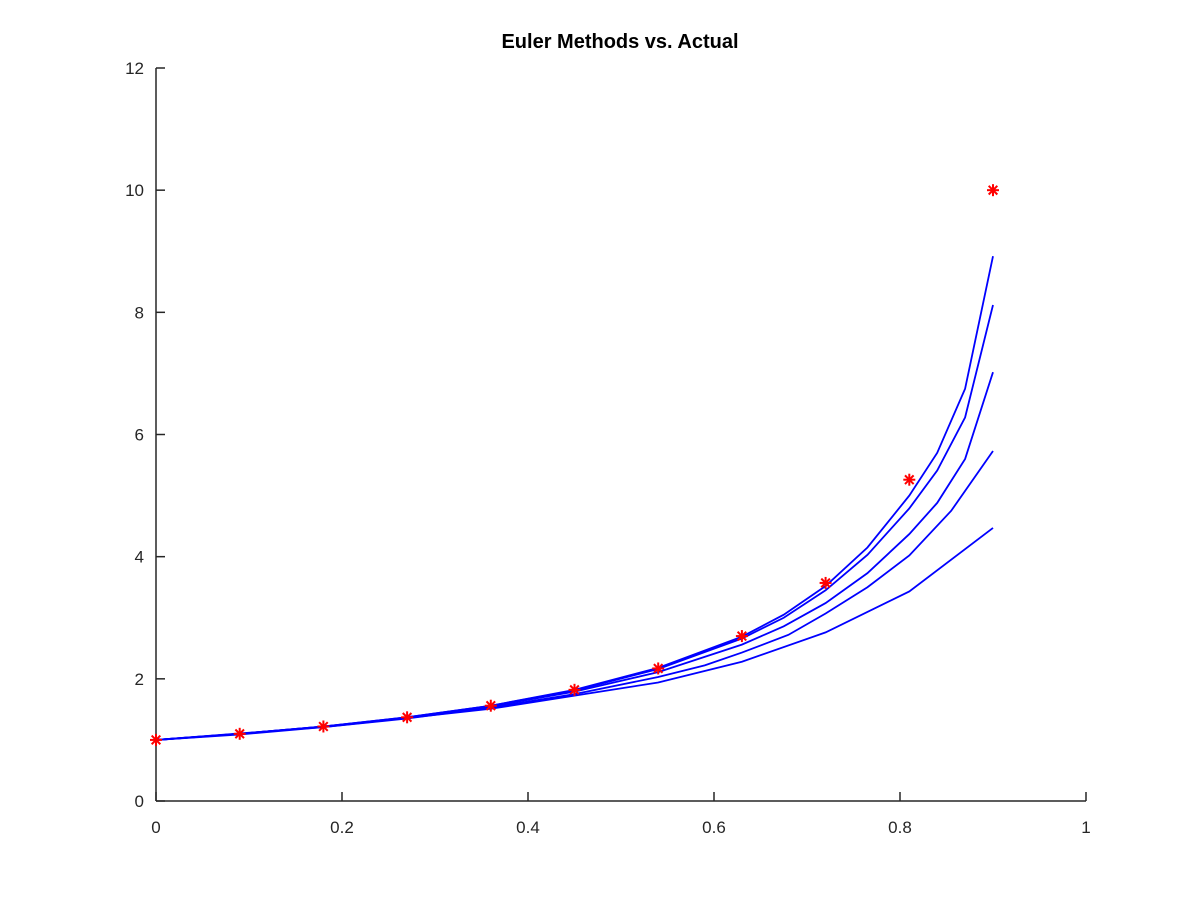 The width and height of the screenshot is (1200, 900). I want to click on y-tick-label: 2, so click(139, 679).